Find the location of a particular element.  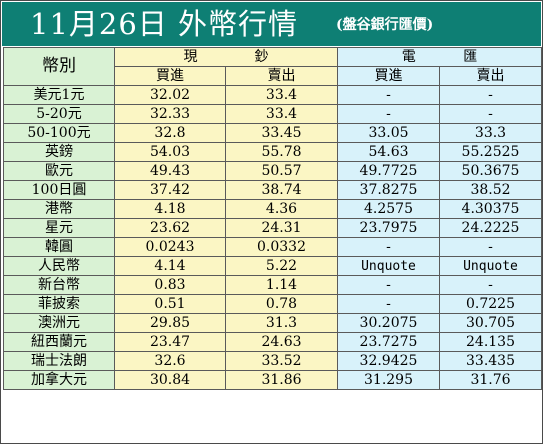

cash-sell-cell: 33.52 is located at coordinates (281, 361).